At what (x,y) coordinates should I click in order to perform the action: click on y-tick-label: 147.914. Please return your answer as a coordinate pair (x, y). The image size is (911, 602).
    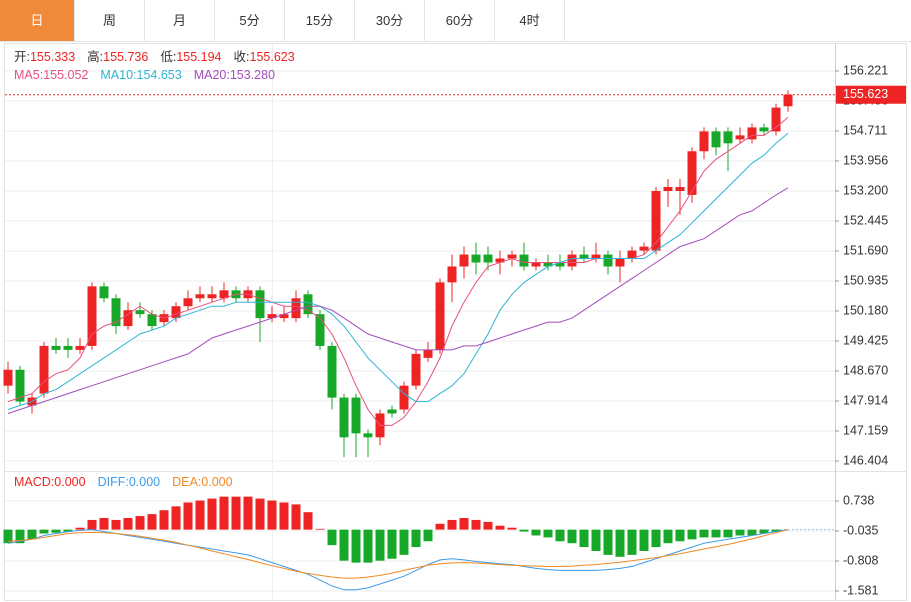
    Looking at the image, I should click on (865, 400).